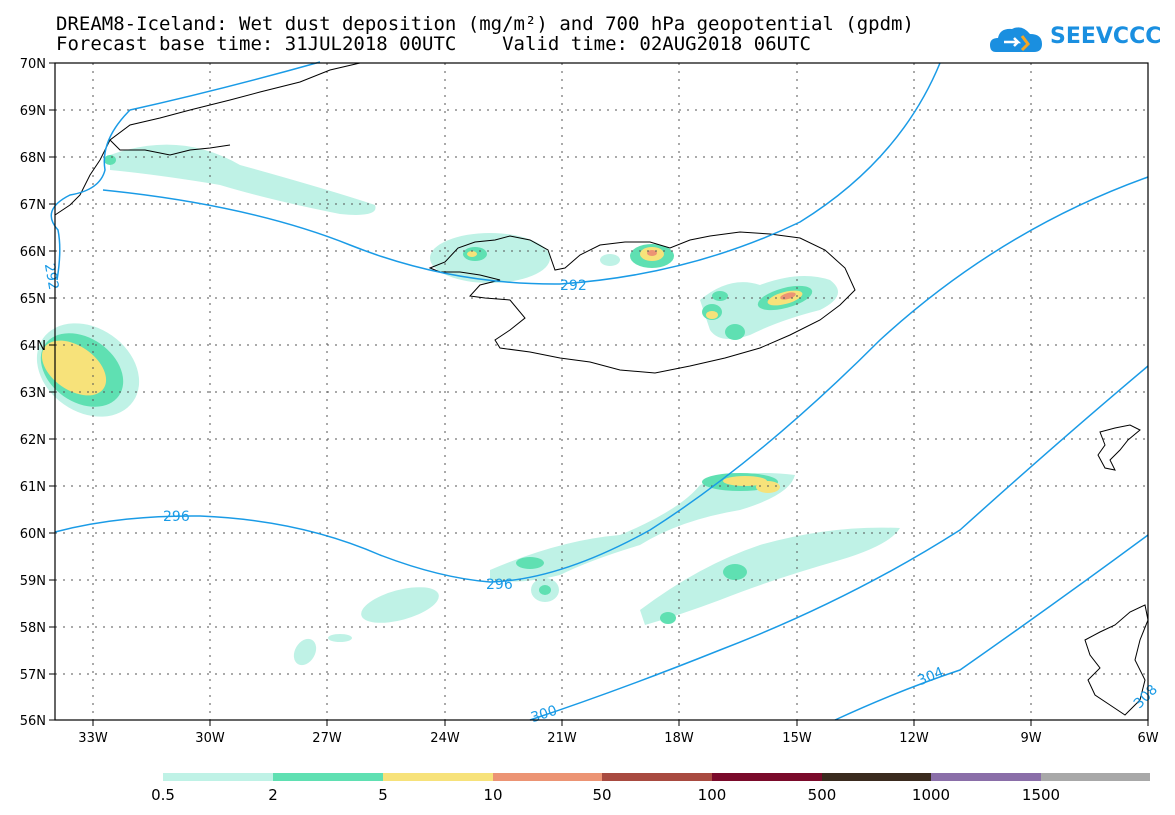  What do you see at coordinates (931, 795) in the screenshot?
I see `legend-label: 1000` at bounding box center [931, 795].